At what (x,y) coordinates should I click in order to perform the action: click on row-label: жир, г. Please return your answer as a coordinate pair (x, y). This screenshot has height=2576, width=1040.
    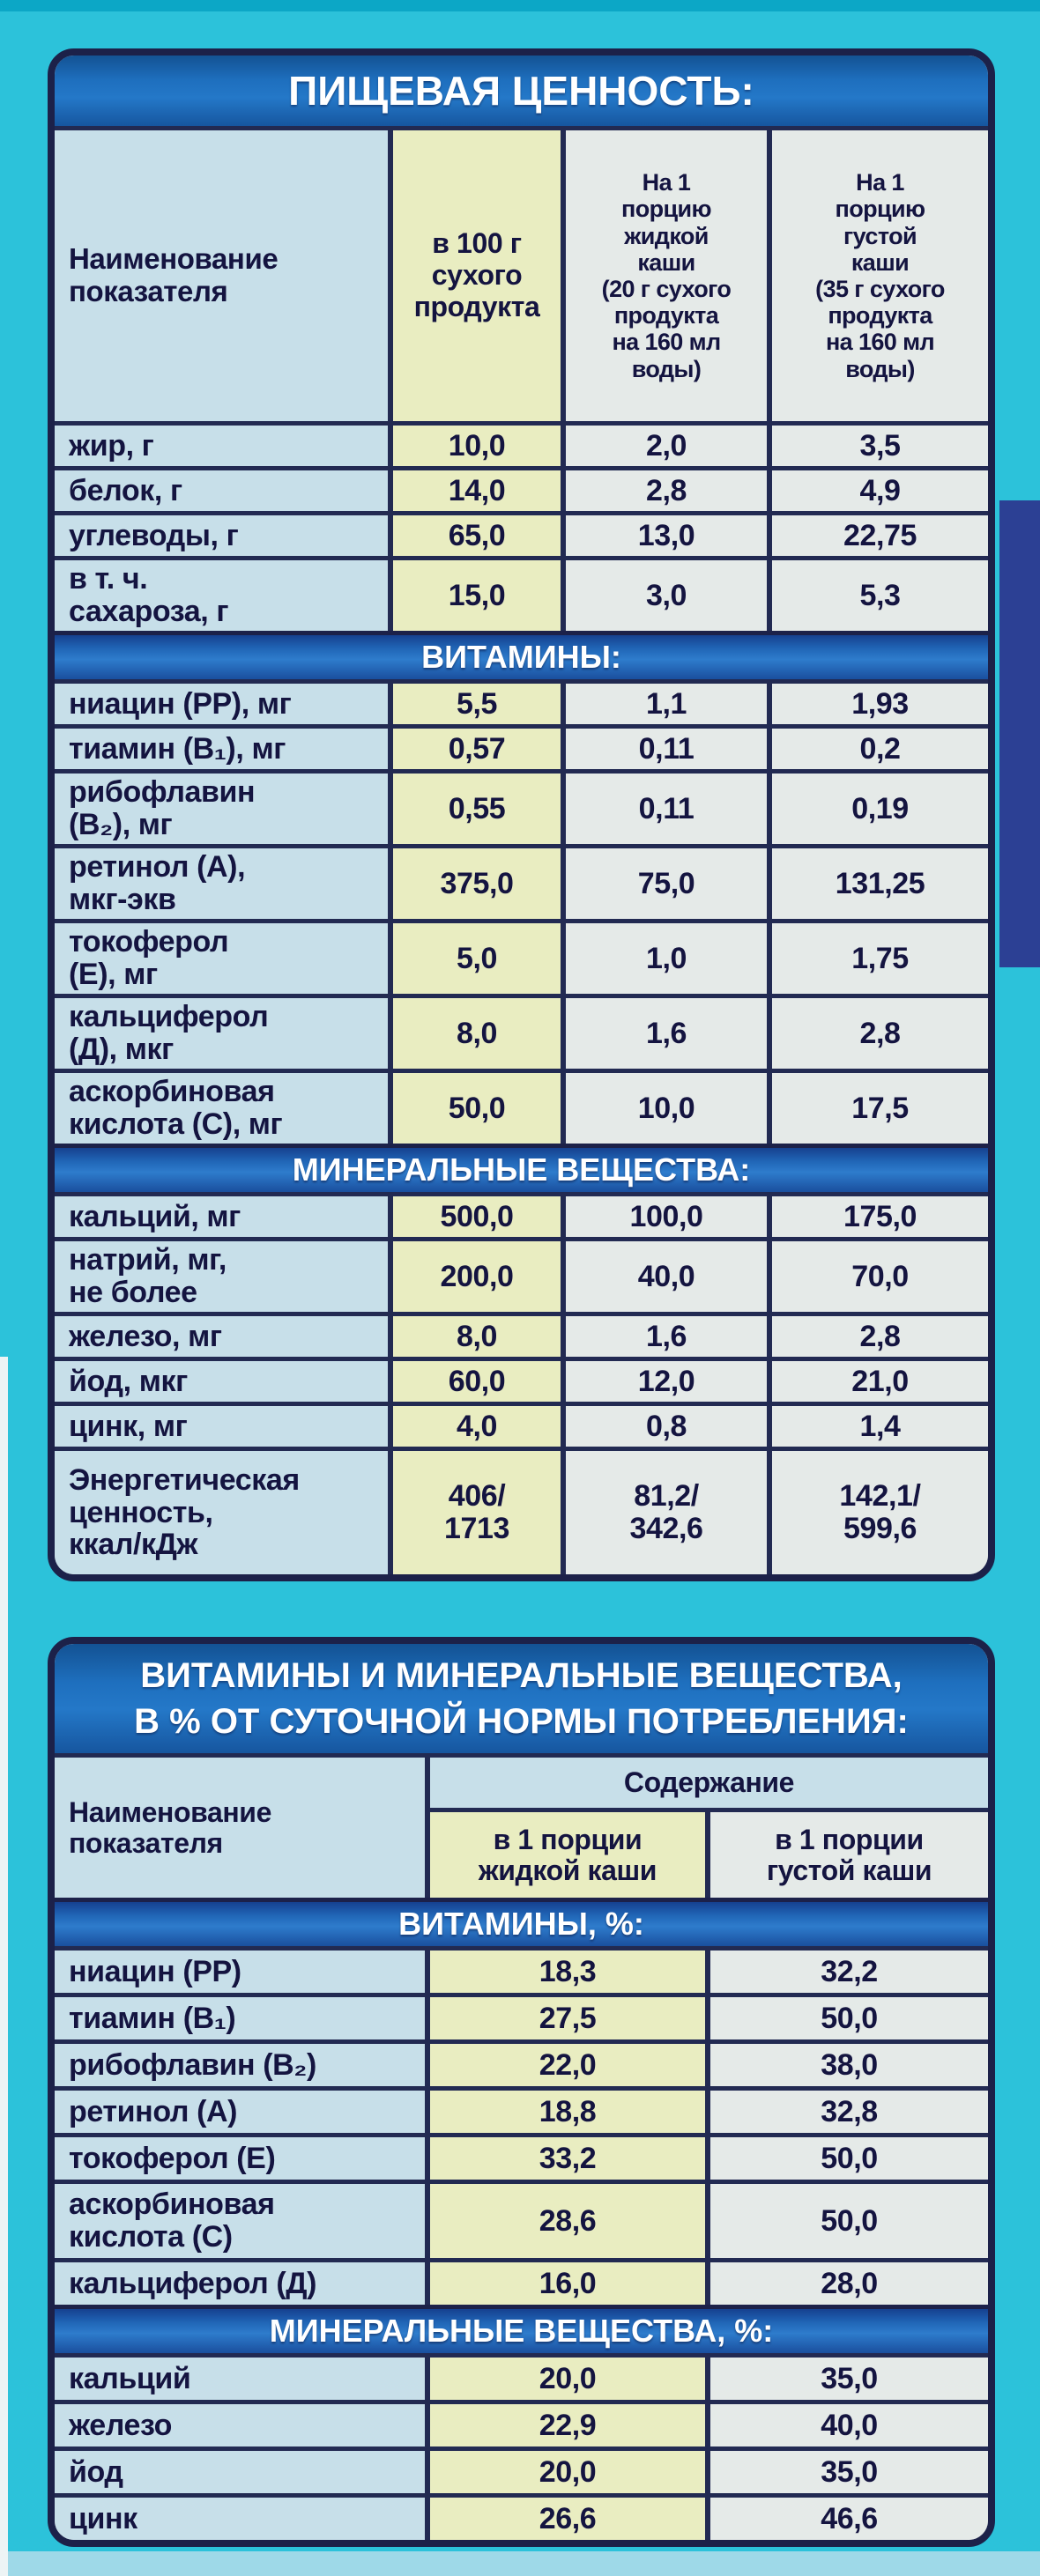
    Looking at the image, I should click on (221, 446).